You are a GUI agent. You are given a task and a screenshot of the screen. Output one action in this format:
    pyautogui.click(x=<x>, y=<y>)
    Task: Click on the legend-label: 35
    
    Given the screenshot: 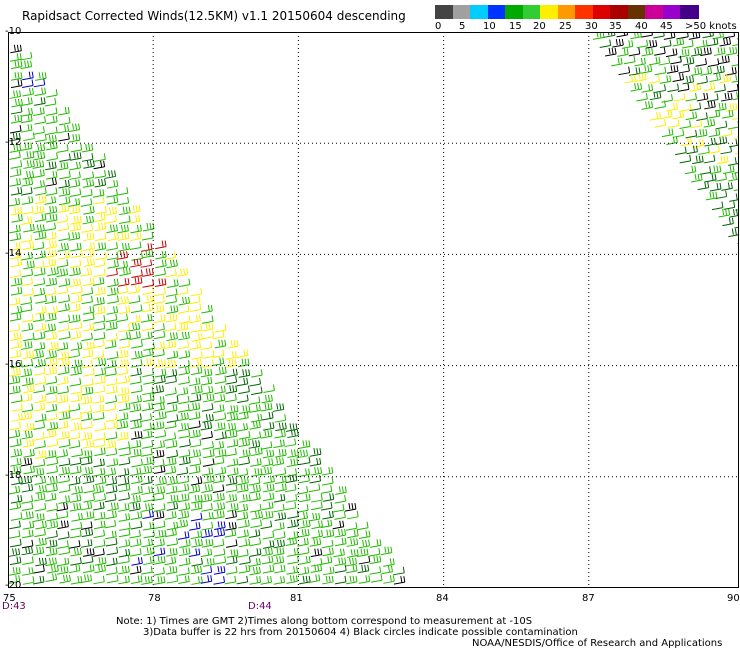 What is the action you would take?
    pyautogui.click(x=615, y=26)
    